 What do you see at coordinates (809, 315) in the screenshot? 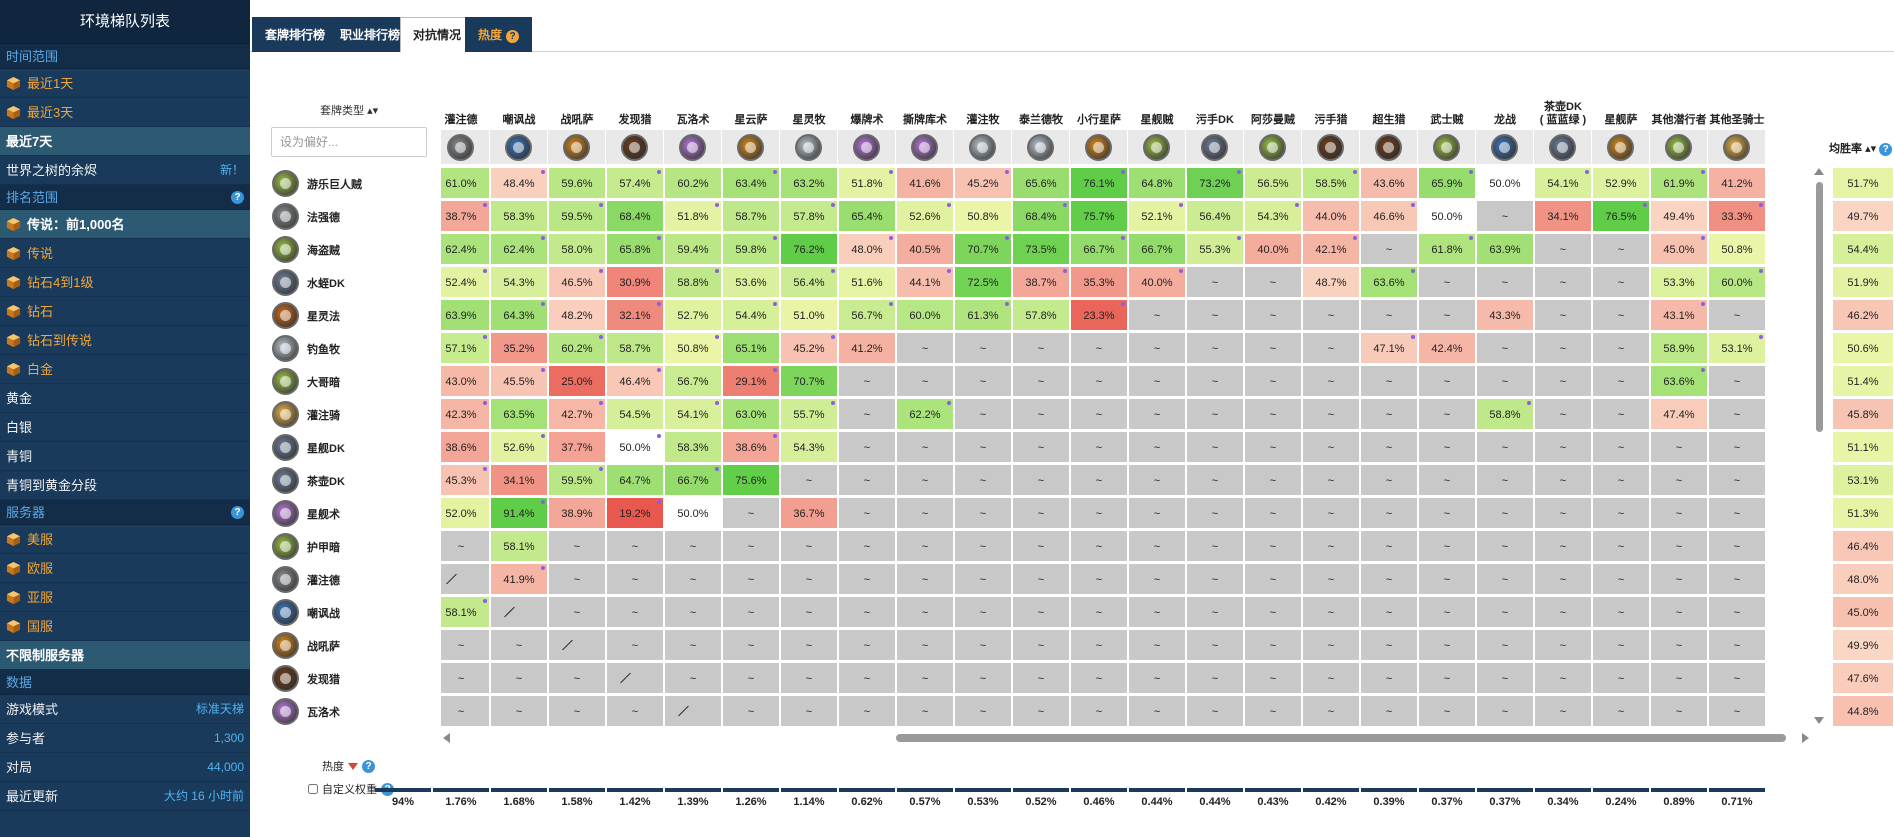
I see `matchup-cell: 51.0%` at bounding box center [809, 315].